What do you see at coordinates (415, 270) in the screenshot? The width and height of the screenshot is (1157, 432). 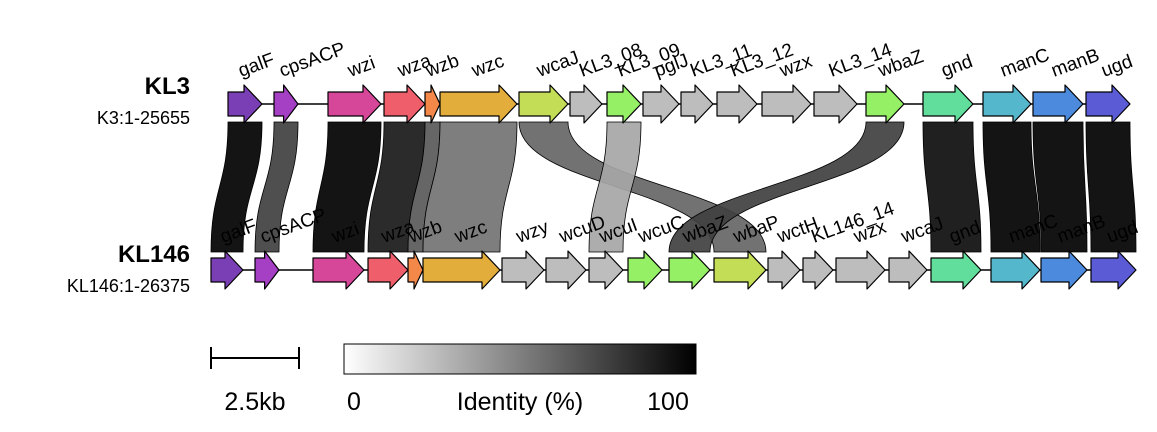 I see `gene-arrow-kl146-wzb` at bounding box center [415, 270].